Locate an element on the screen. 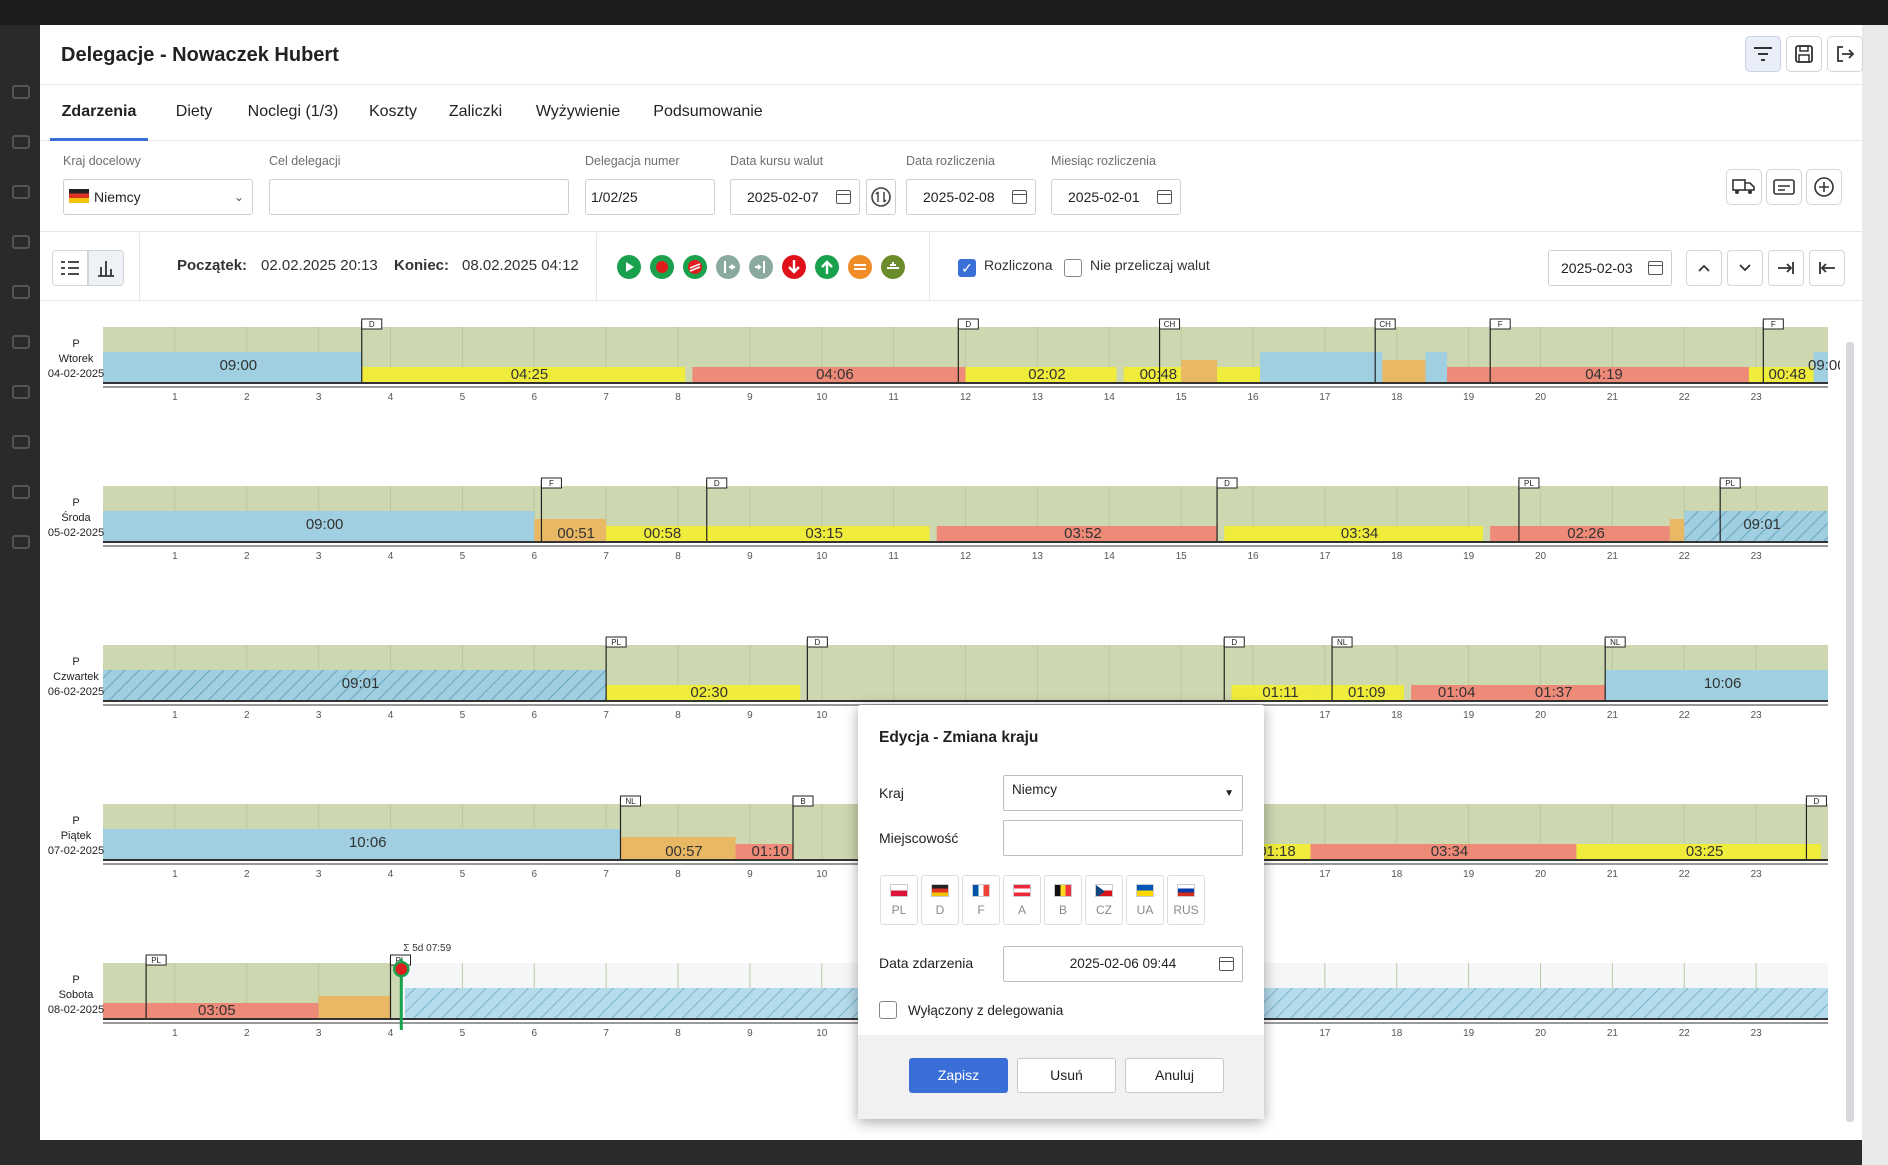  chevron-down-icon: ⌄ is located at coordinates (238, 197).